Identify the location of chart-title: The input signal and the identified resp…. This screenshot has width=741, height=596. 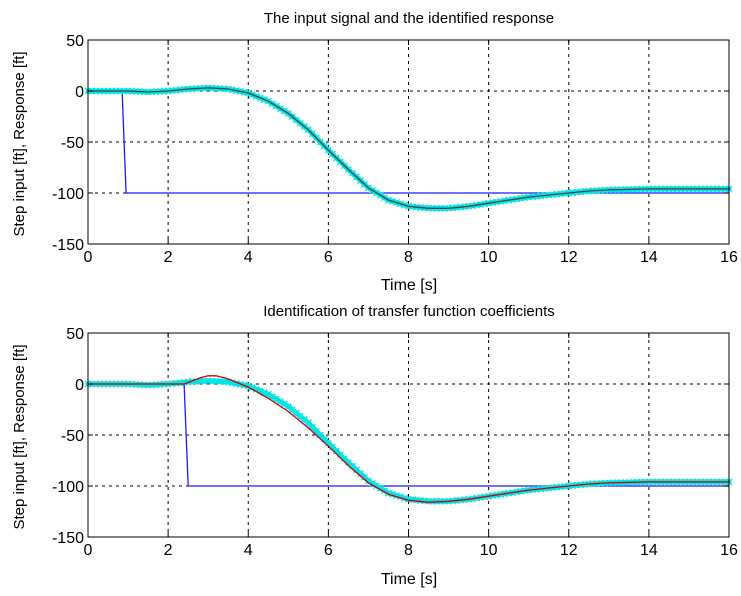
(409, 18).